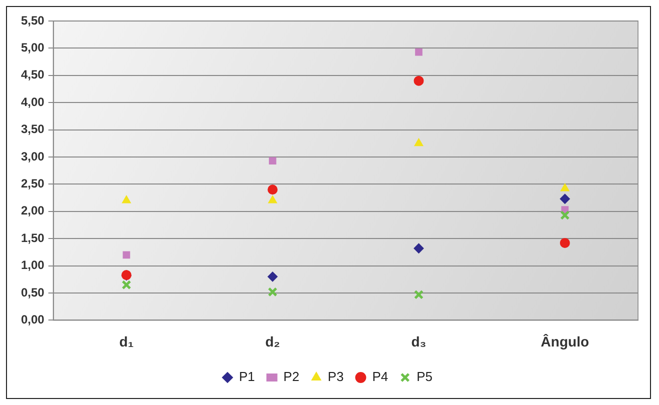 This screenshot has height=405, width=659. Describe the element at coordinates (32, 319) in the screenshot. I see `y-tick-label: 0,00` at that location.